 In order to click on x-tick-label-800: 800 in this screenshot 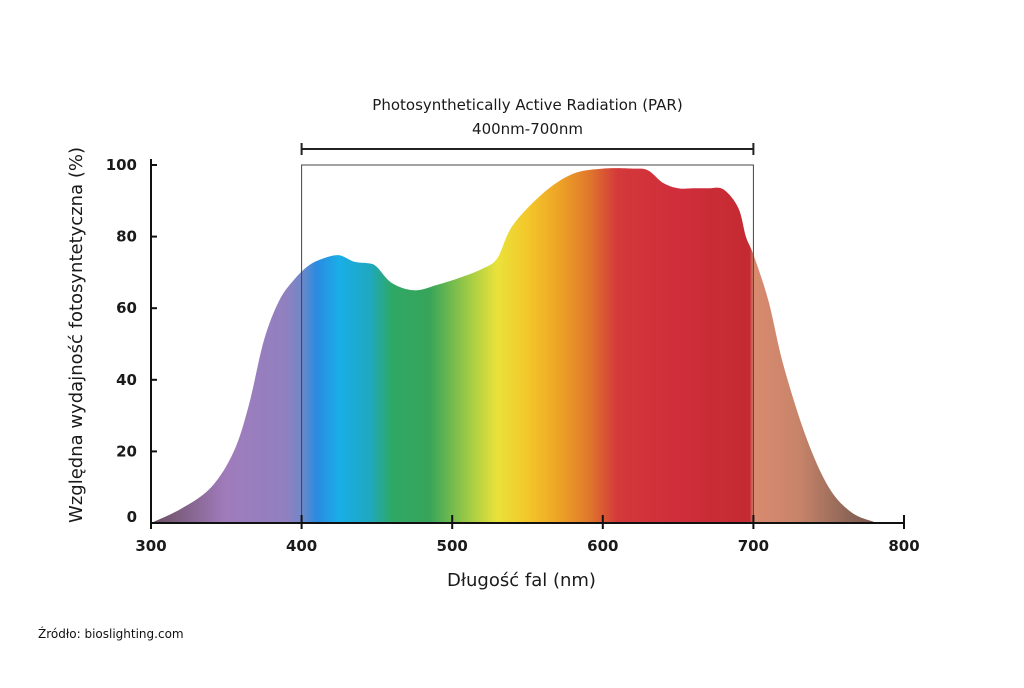, I will do `click(903, 546)`.